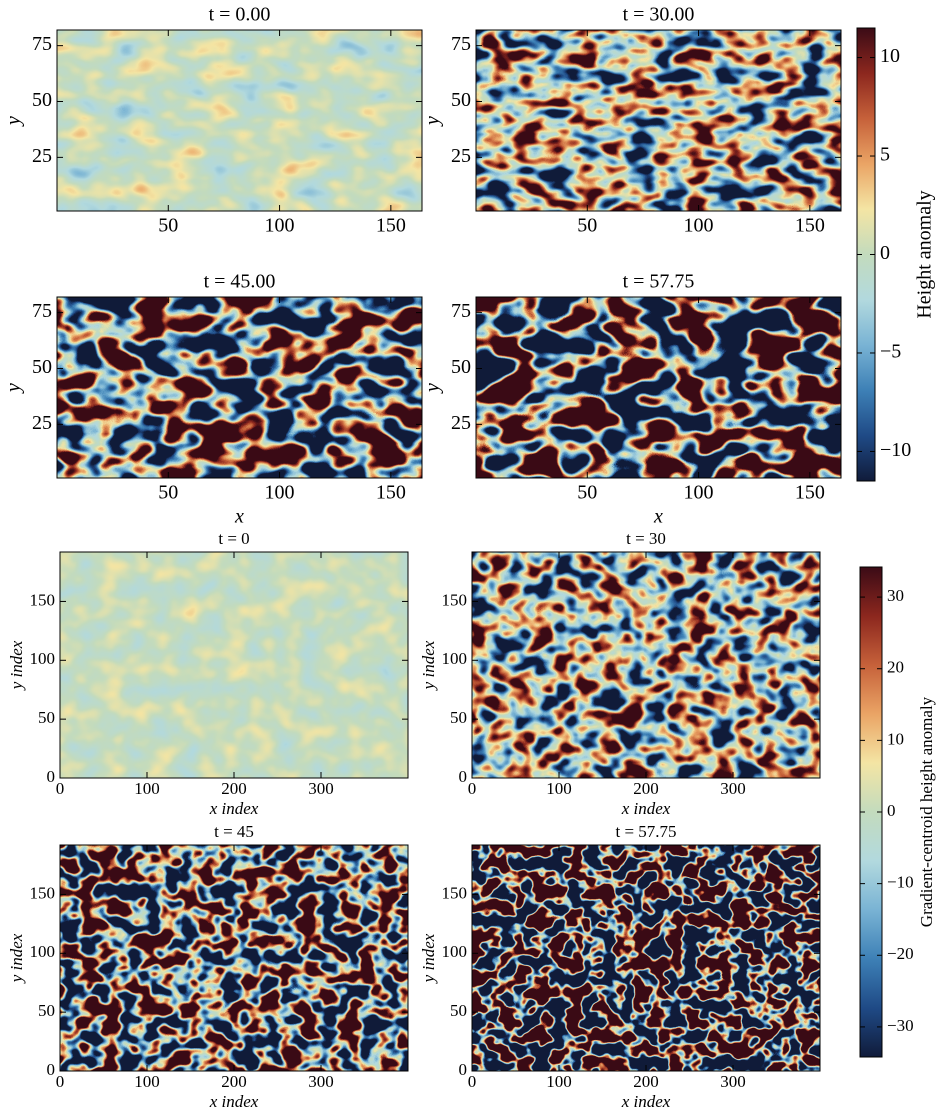  What do you see at coordinates (895, 667) in the screenshot?
I see `colorbar-tick-label: 20` at bounding box center [895, 667].